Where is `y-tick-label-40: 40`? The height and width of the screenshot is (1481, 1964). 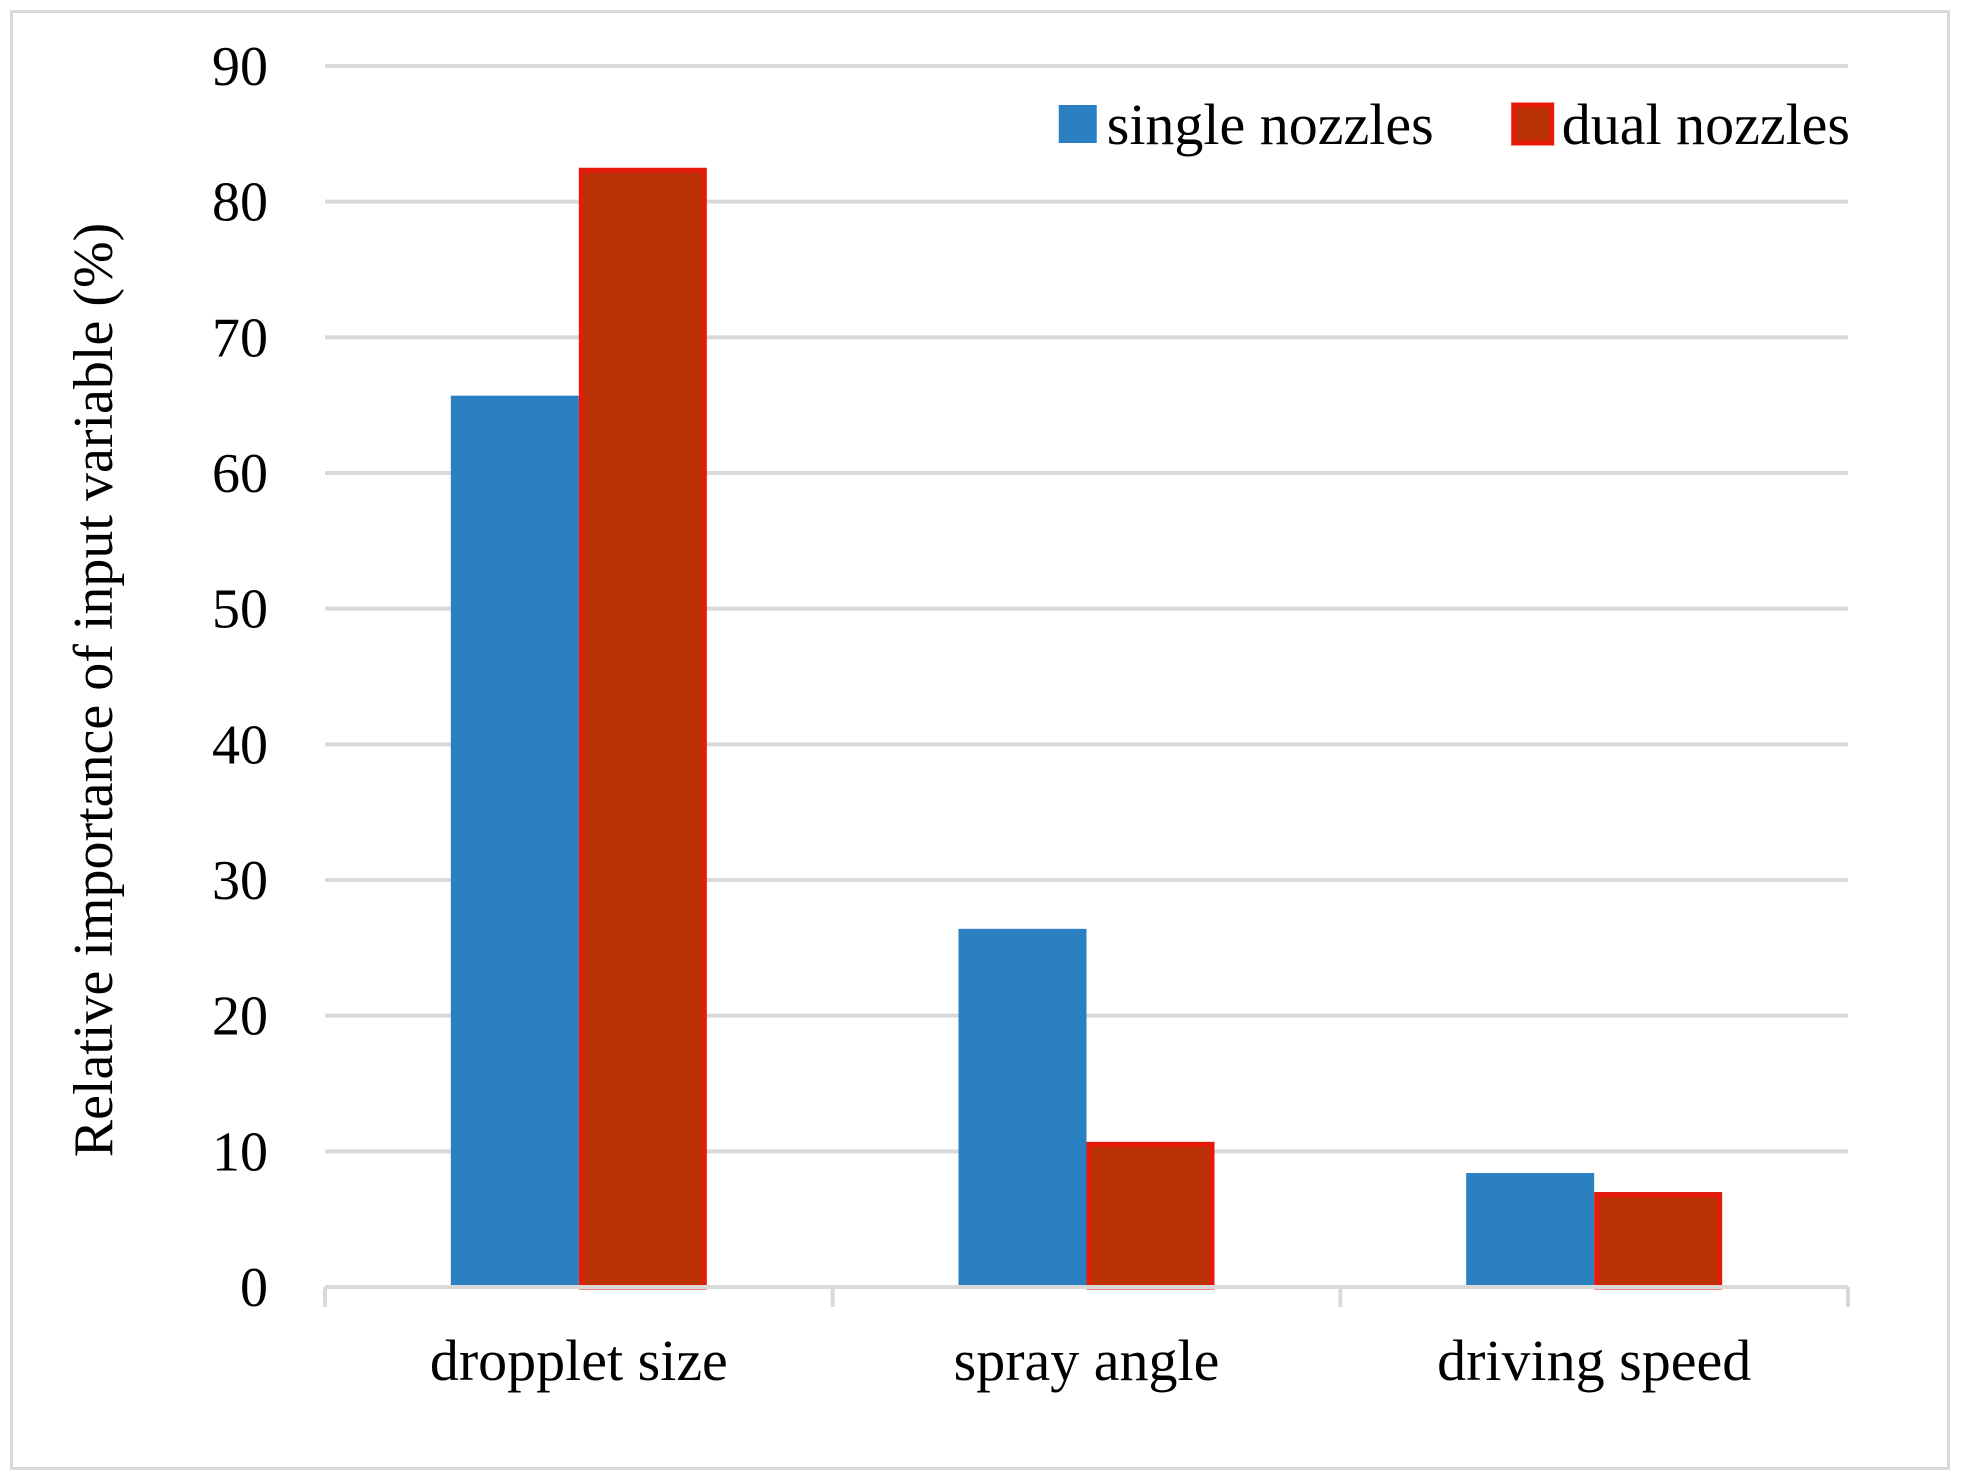
y-tick-label-40: 40 is located at coordinates (240, 745).